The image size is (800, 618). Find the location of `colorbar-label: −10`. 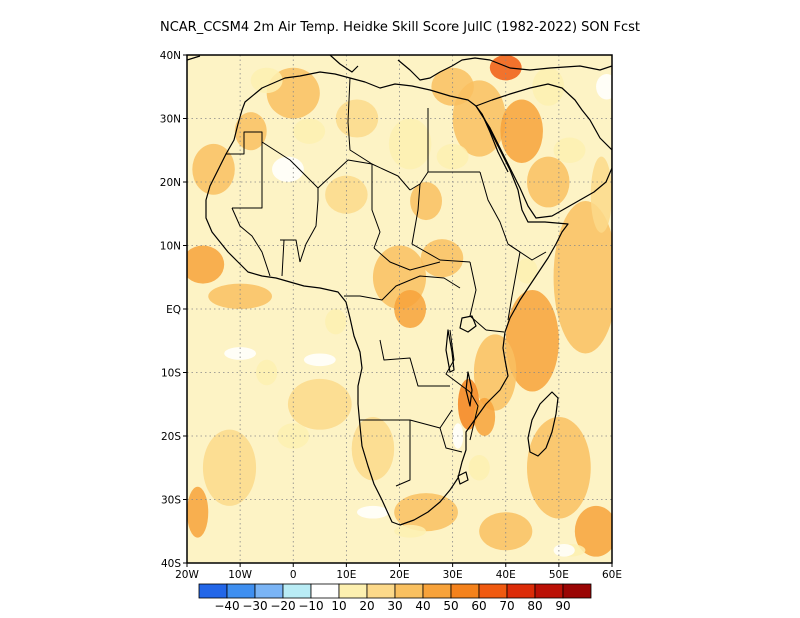

colorbar-label: −10 is located at coordinates (310, 606).